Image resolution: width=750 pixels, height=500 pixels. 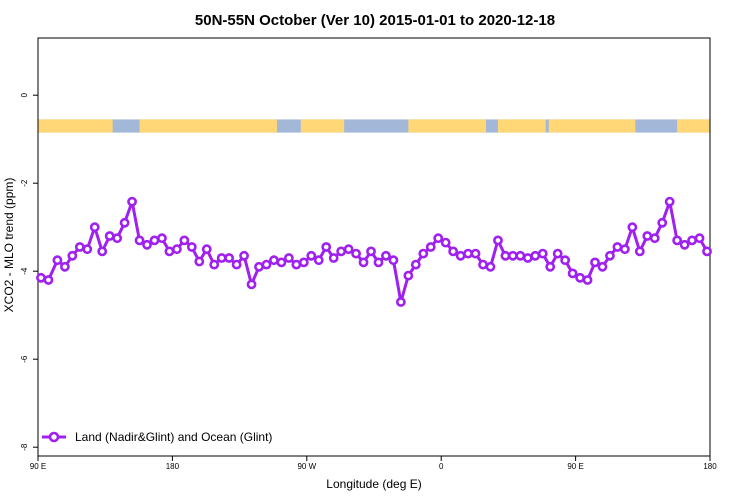 What do you see at coordinates (9, 245) in the screenshot?
I see `y-axis-label: XCO2 - MLO trend (ppm)` at bounding box center [9, 245].